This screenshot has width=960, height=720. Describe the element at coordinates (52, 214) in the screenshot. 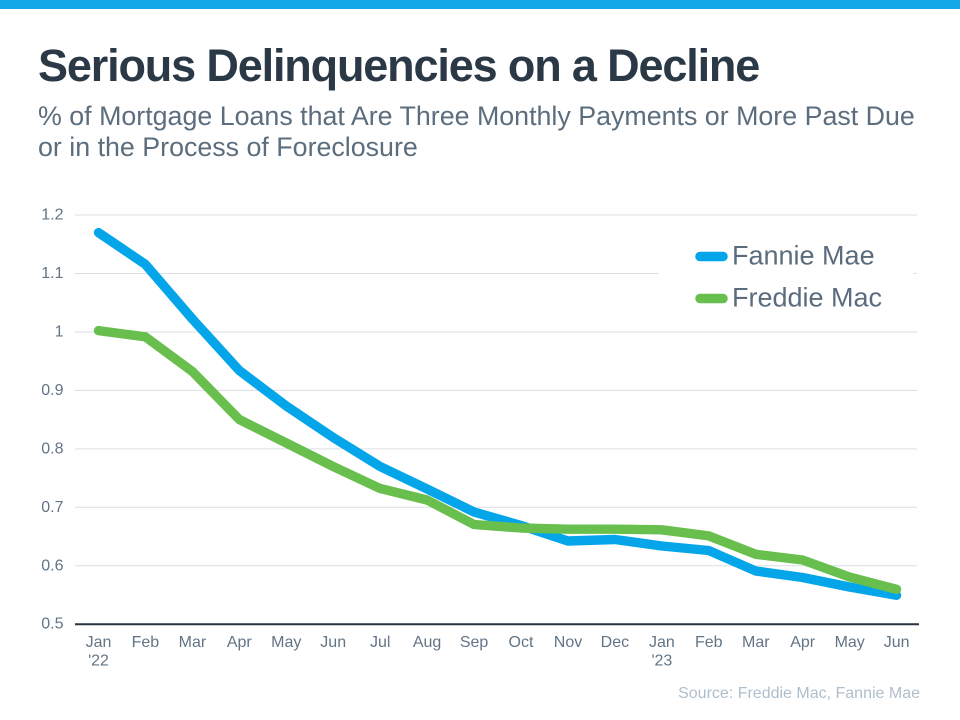

I see `svg-text: 1.2` at that location.